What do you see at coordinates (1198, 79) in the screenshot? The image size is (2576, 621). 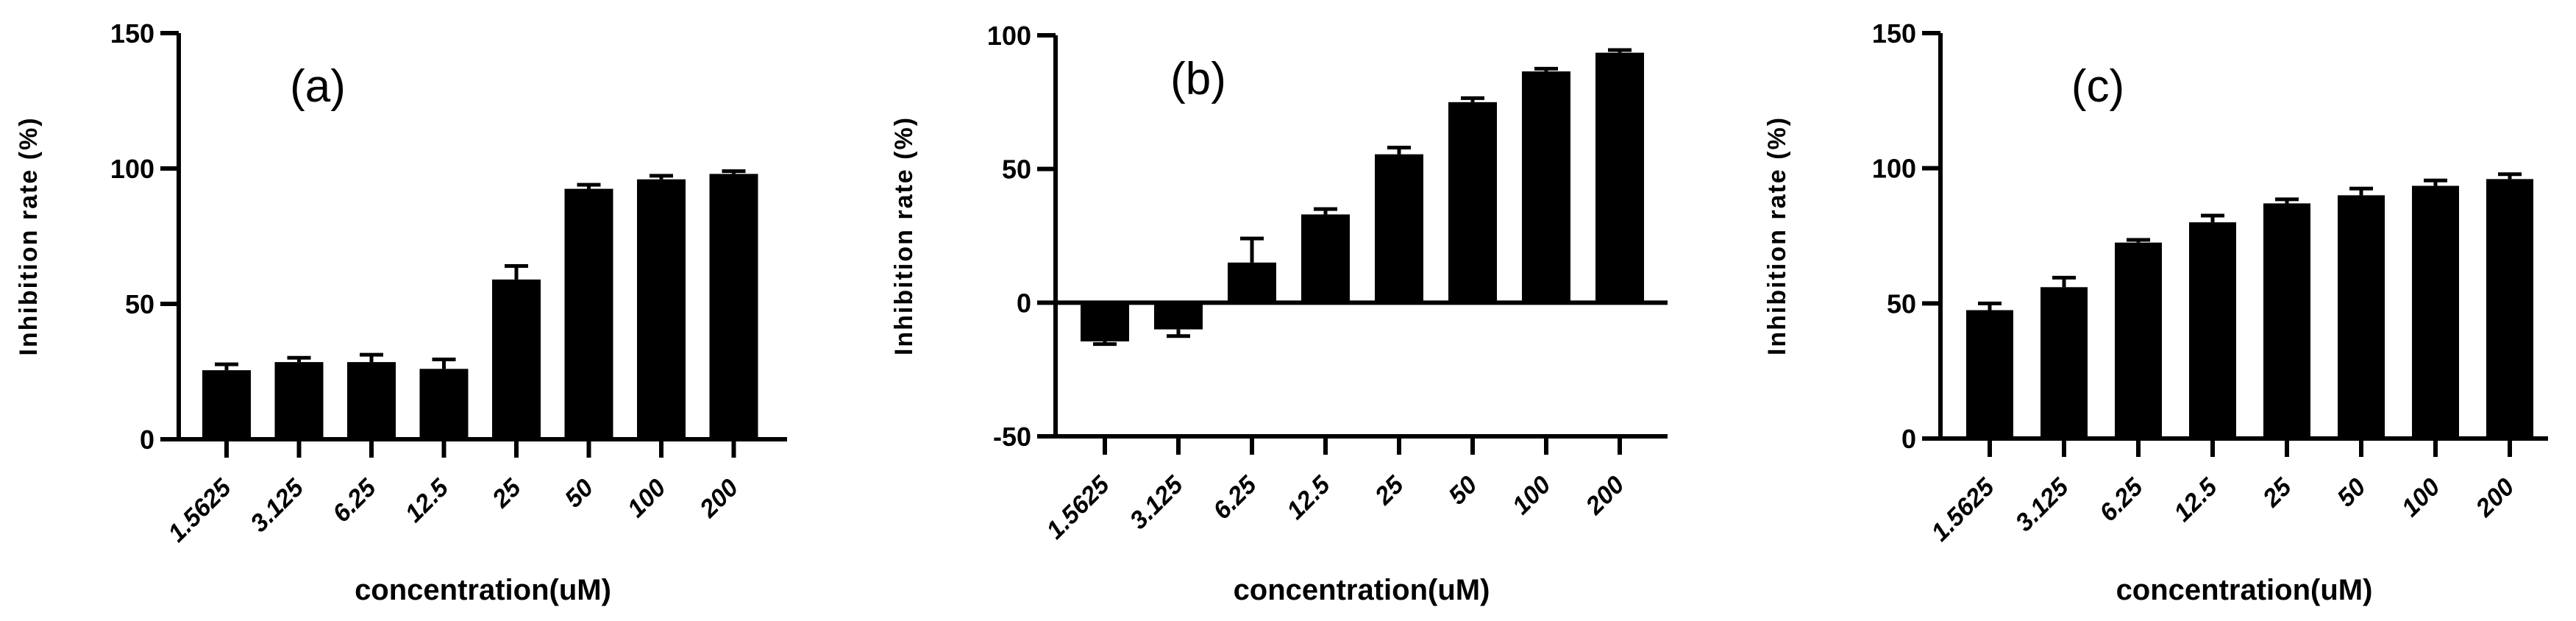 I see `panel-label: (b)` at bounding box center [1198, 79].